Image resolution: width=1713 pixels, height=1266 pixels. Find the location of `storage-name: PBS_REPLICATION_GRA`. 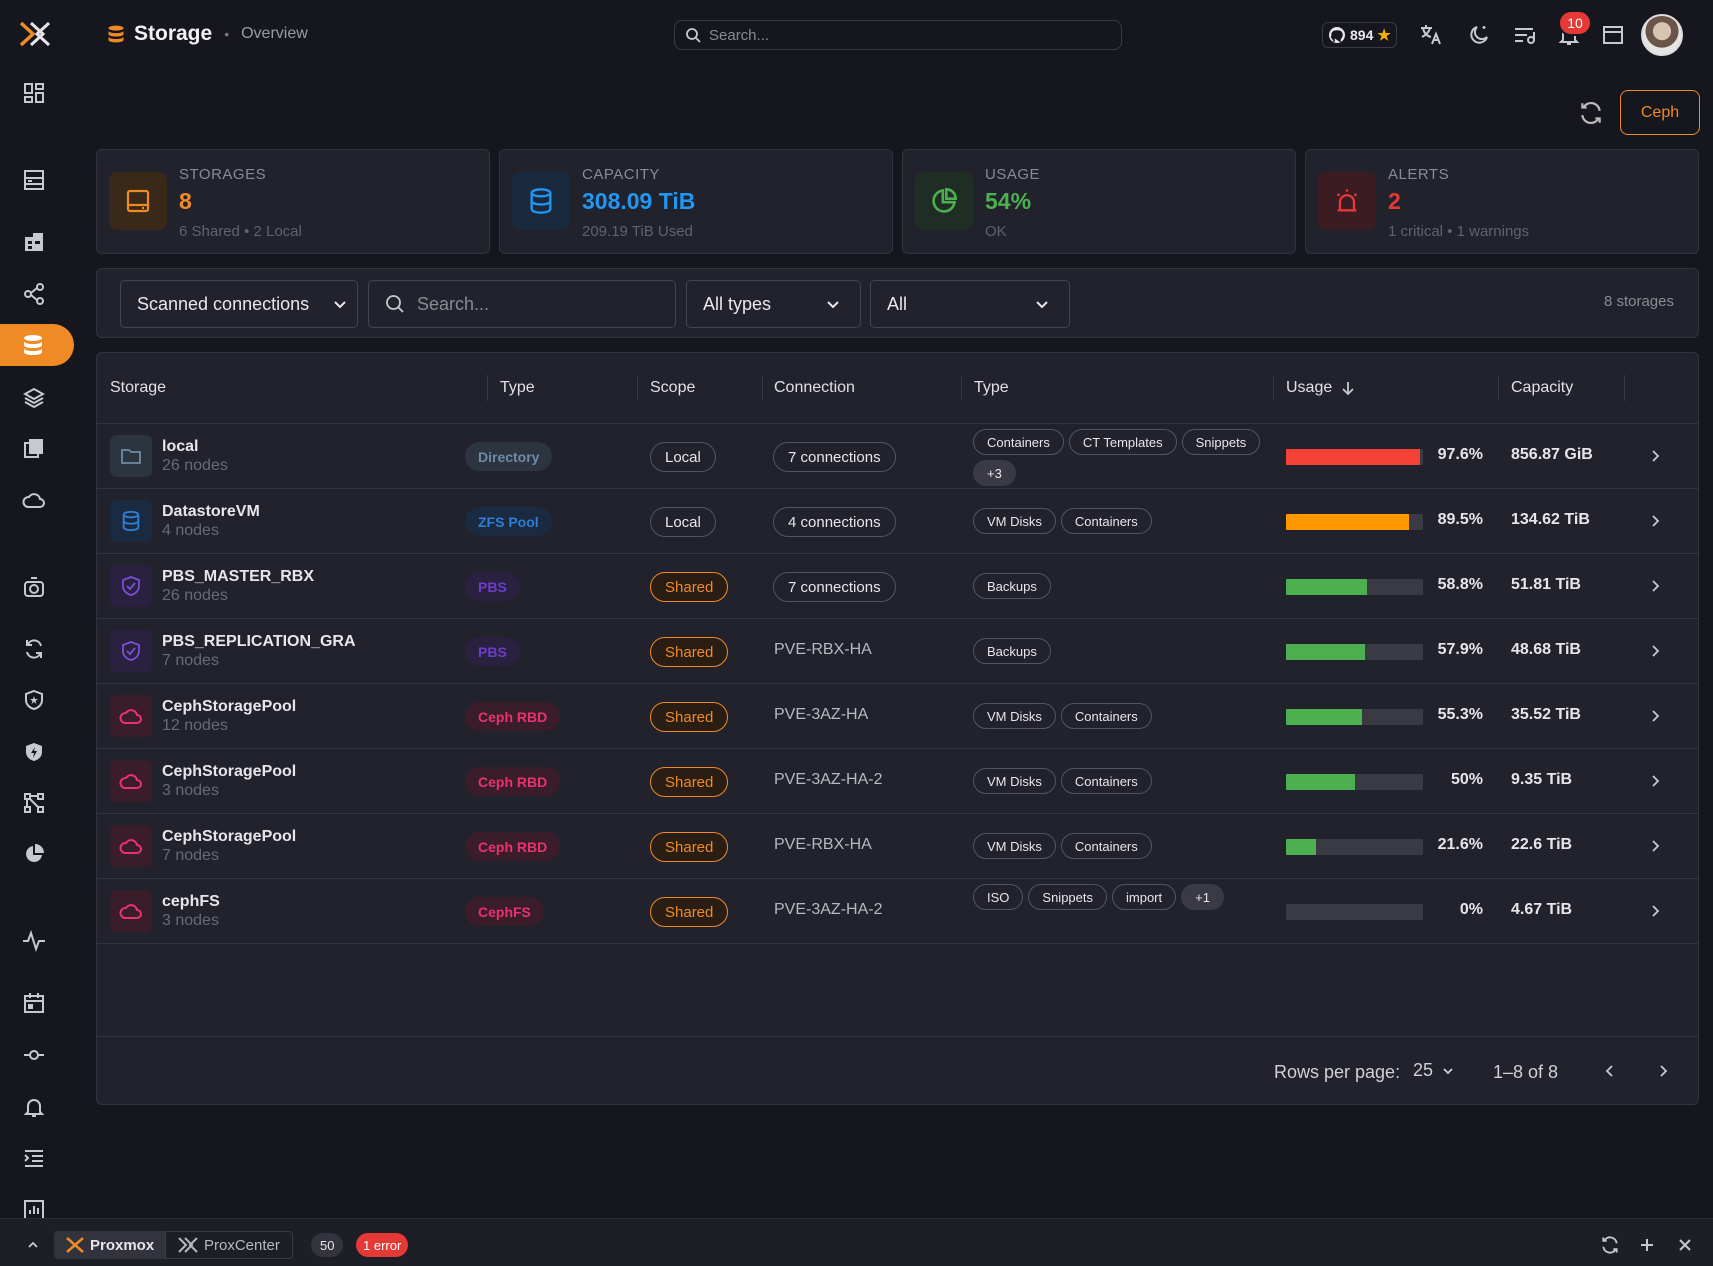

storage-name: PBS_REPLICATION_GRA is located at coordinates (259, 641).